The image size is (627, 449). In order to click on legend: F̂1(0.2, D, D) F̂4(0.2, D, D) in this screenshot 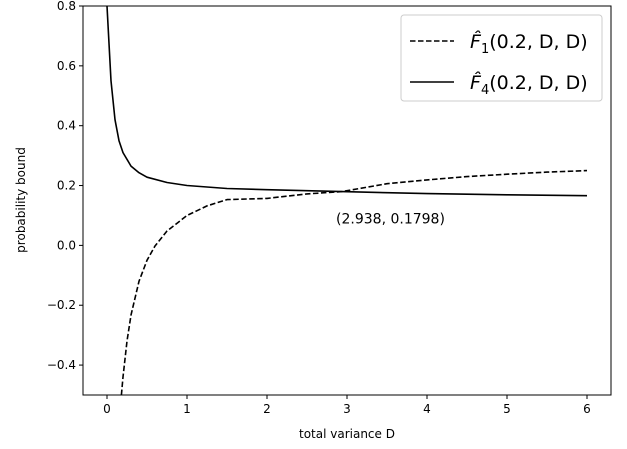, I will do `click(501, 58)`.